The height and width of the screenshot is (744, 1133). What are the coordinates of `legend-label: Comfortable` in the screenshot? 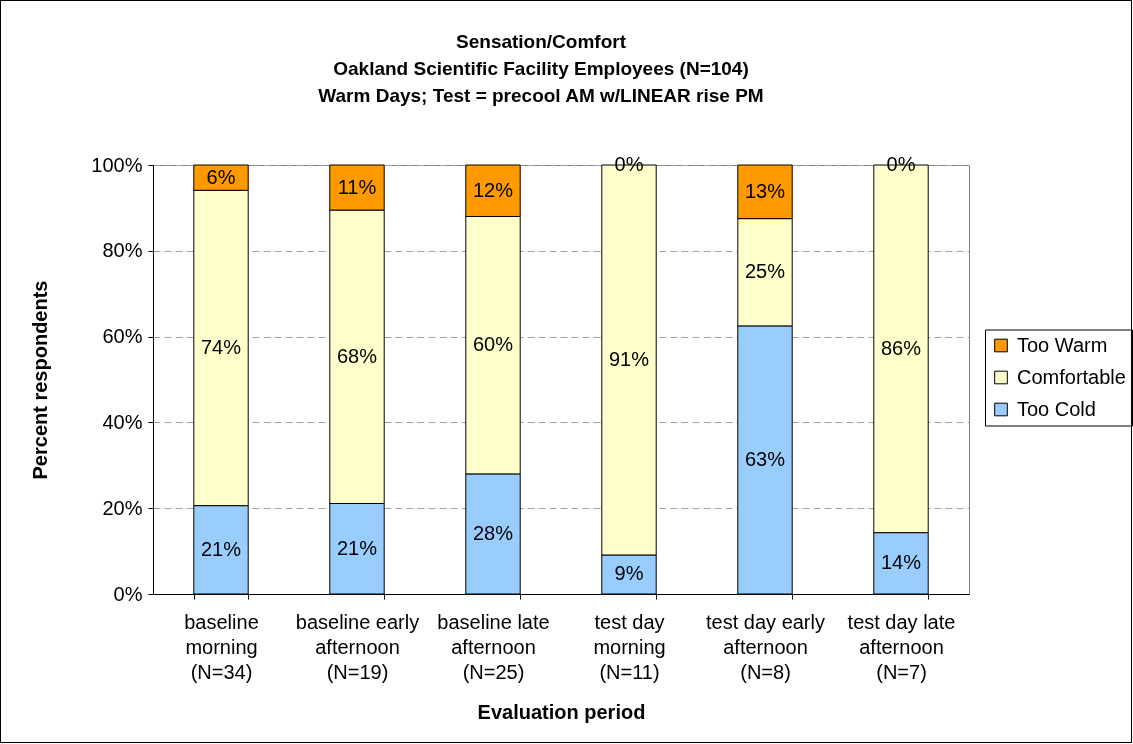 It's located at (1071, 376).